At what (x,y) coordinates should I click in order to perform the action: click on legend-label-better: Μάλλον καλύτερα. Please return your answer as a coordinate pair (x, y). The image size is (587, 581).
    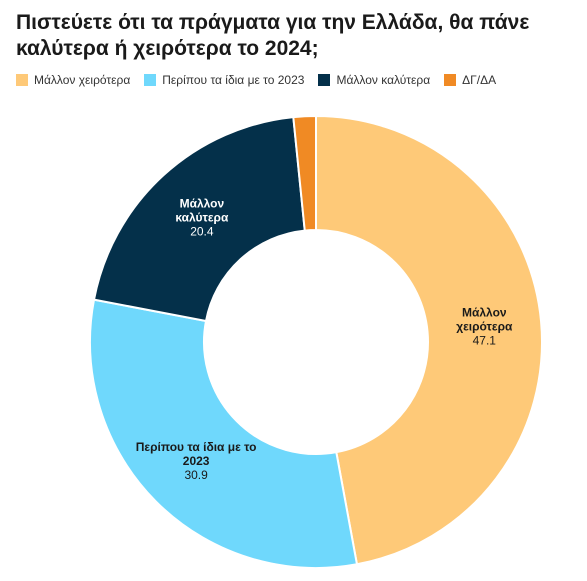
    Looking at the image, I should click on (383, 80).